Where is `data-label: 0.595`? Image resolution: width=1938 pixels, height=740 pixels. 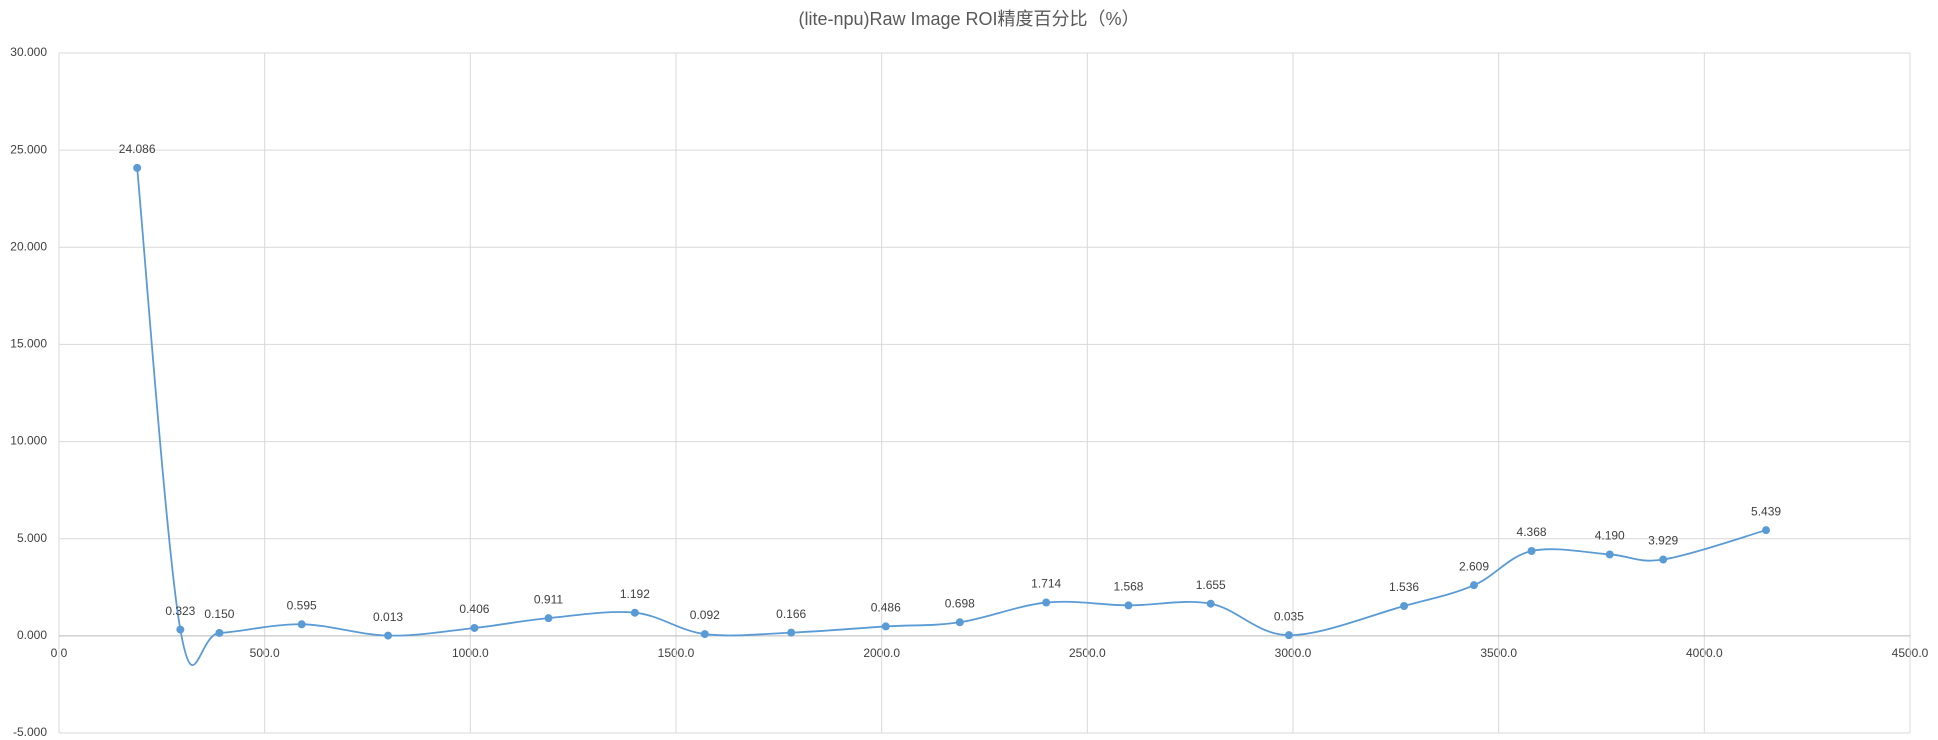 data-label: 0.595 is located at coordinates (302, 605).